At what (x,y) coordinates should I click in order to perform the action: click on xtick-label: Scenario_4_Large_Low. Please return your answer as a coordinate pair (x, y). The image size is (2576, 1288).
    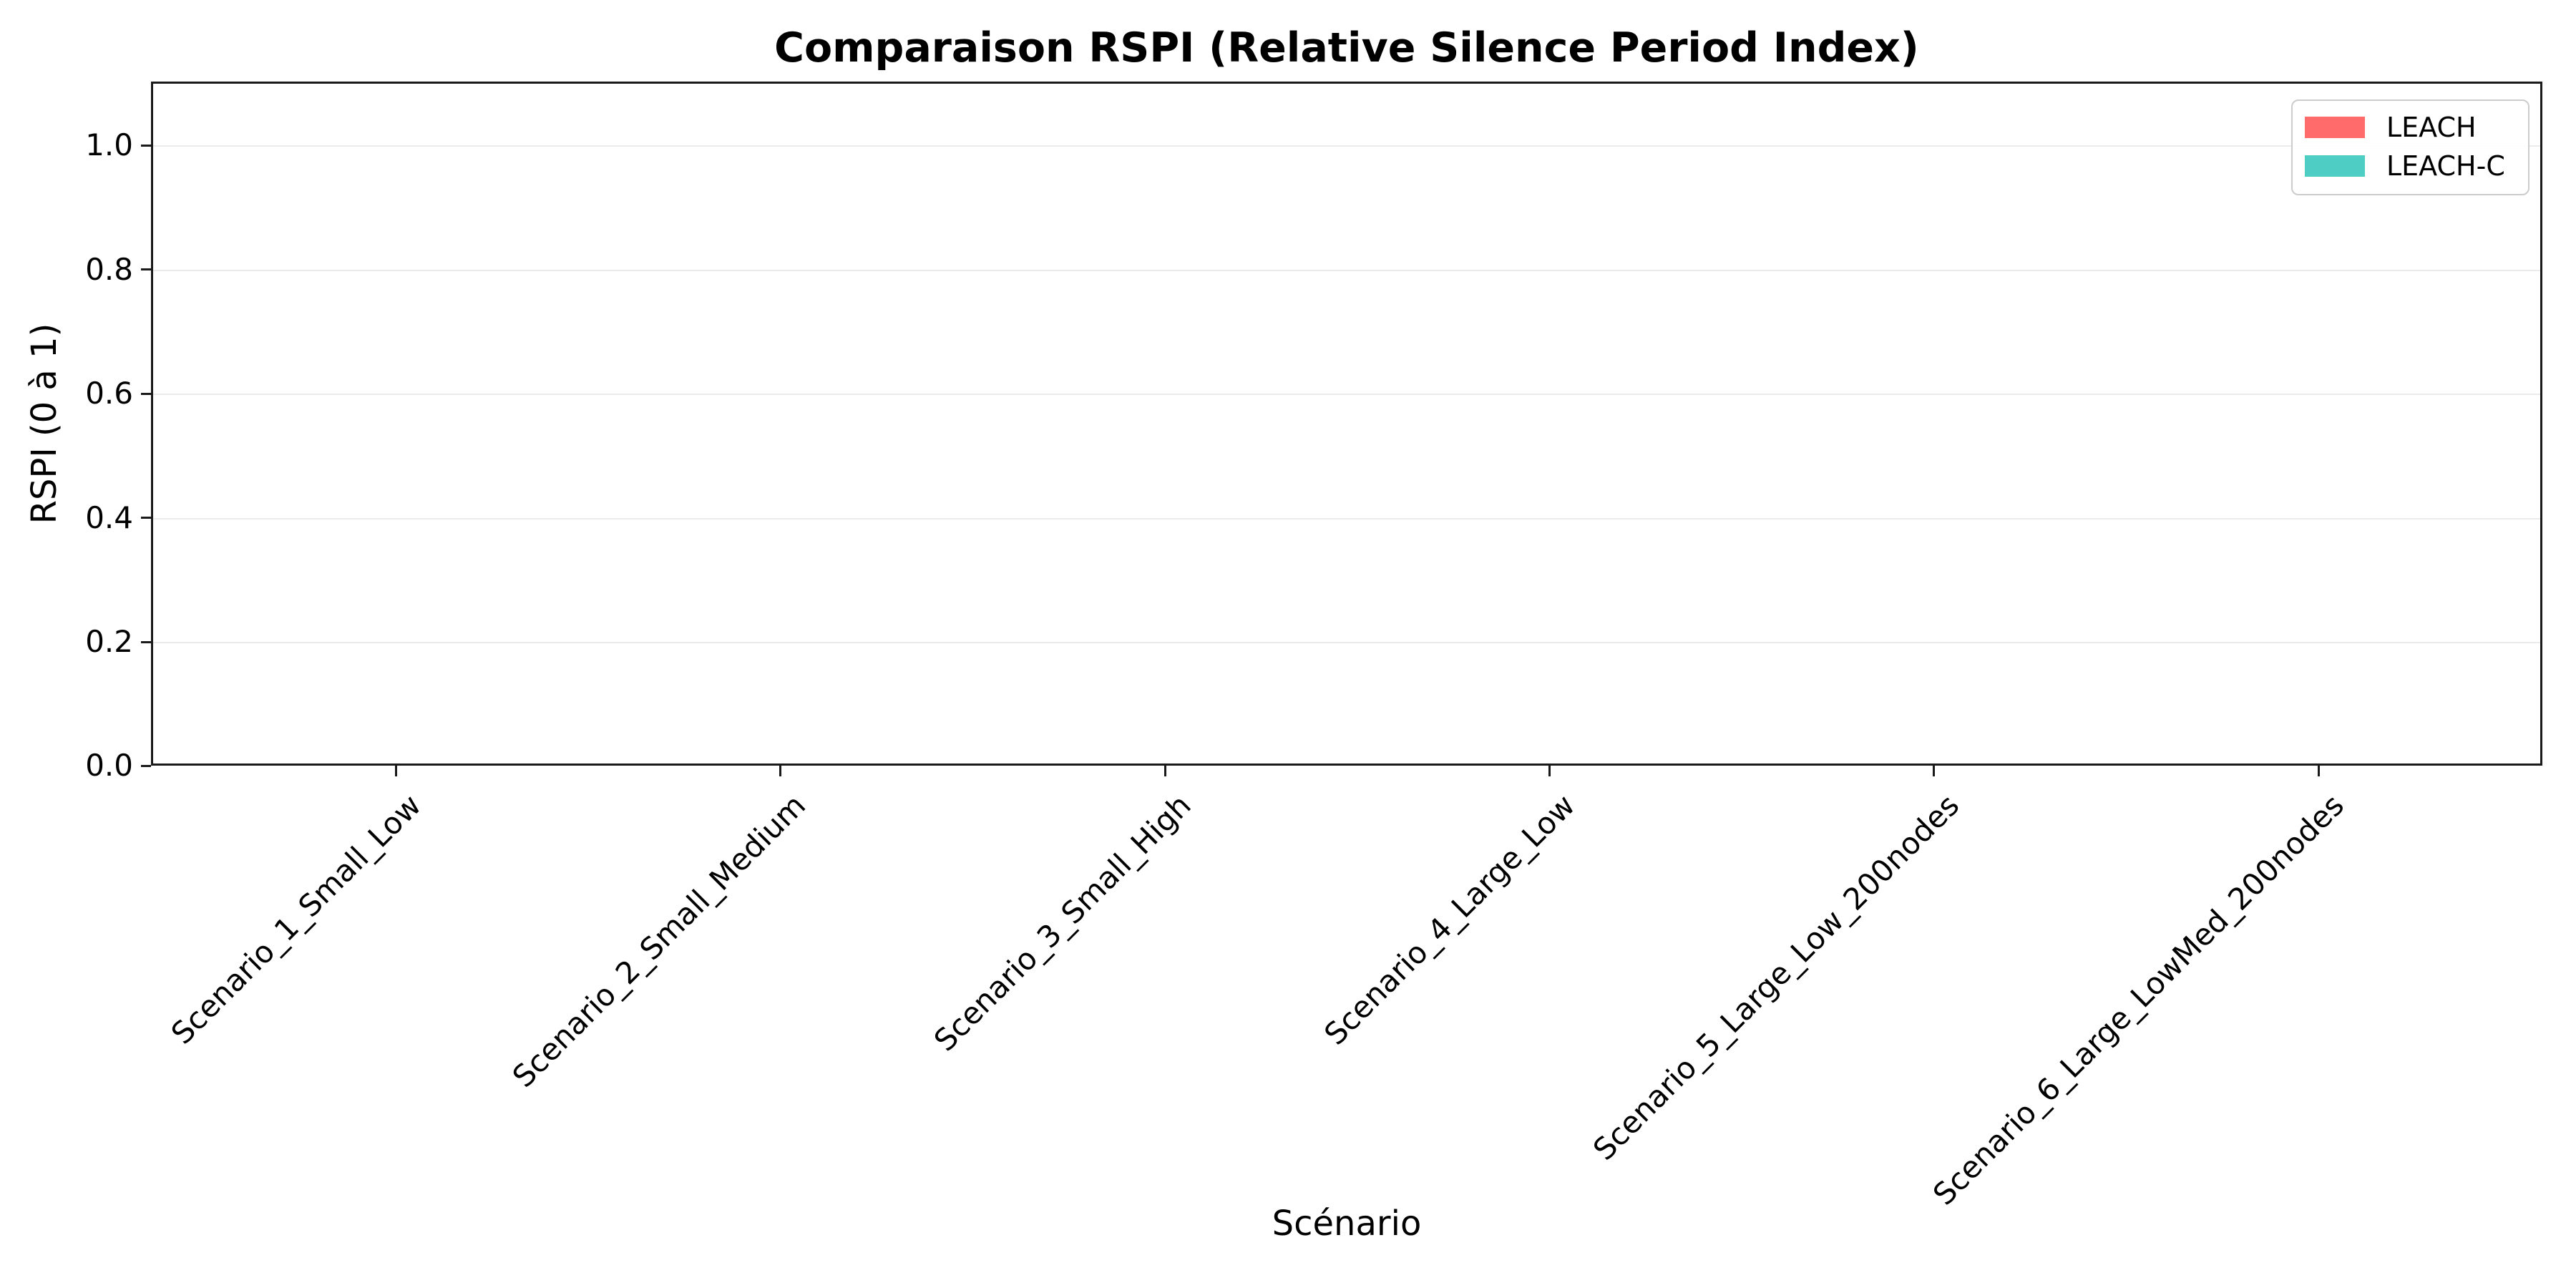
    Looking at the image, I should click on (1449, 919).